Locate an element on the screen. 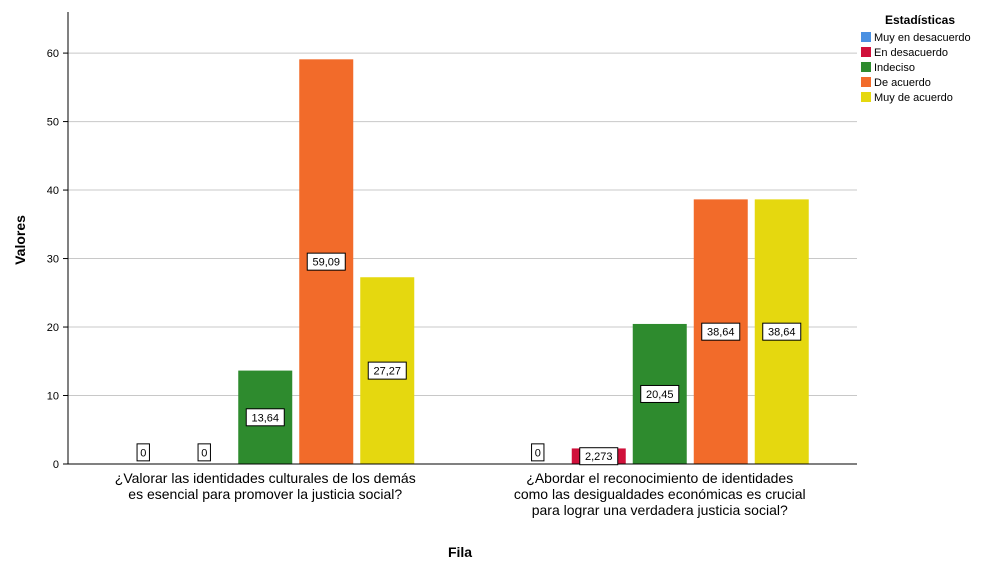 The image size is (985, 570). data-label: 27,27 is located at coordinates (387, 372).